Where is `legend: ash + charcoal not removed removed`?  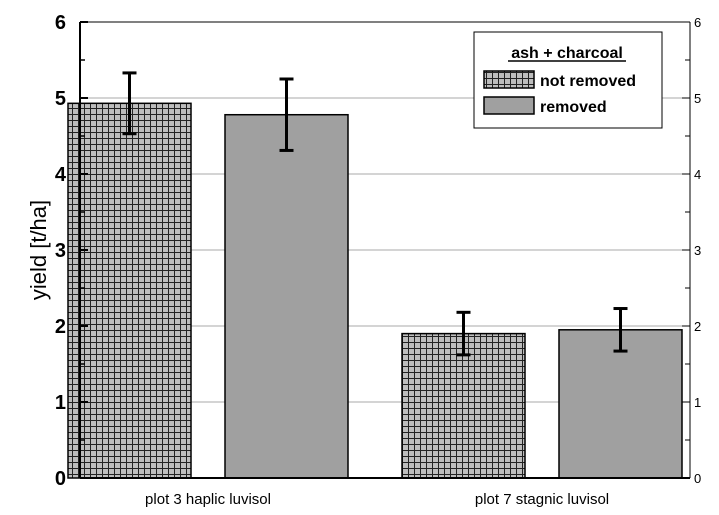 legend: ash + charcoal not removed removed is located at coordinates (568, 80).